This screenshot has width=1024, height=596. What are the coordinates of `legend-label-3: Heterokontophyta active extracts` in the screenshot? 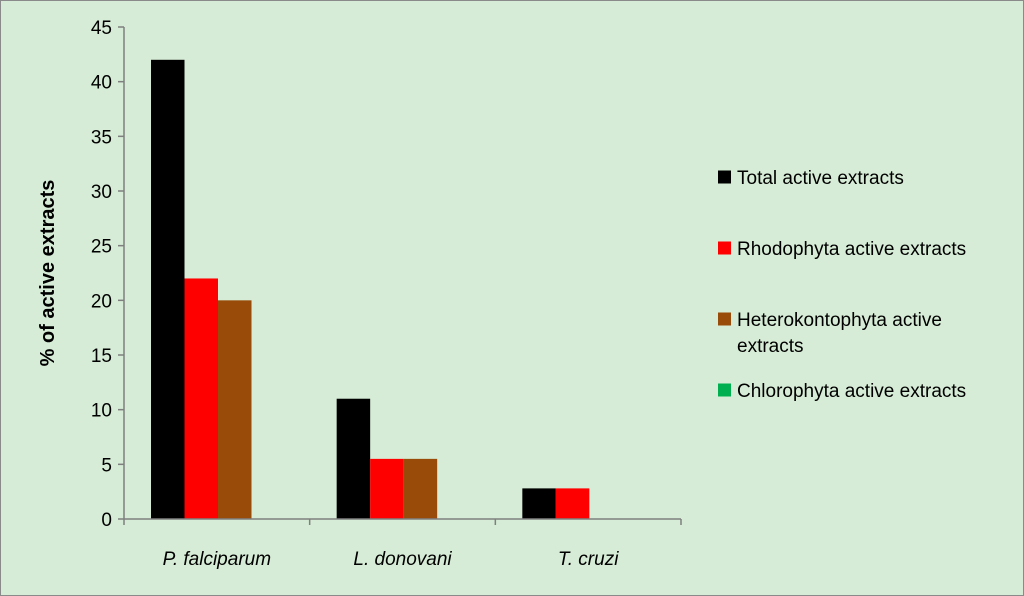 It's located at (839, 333).